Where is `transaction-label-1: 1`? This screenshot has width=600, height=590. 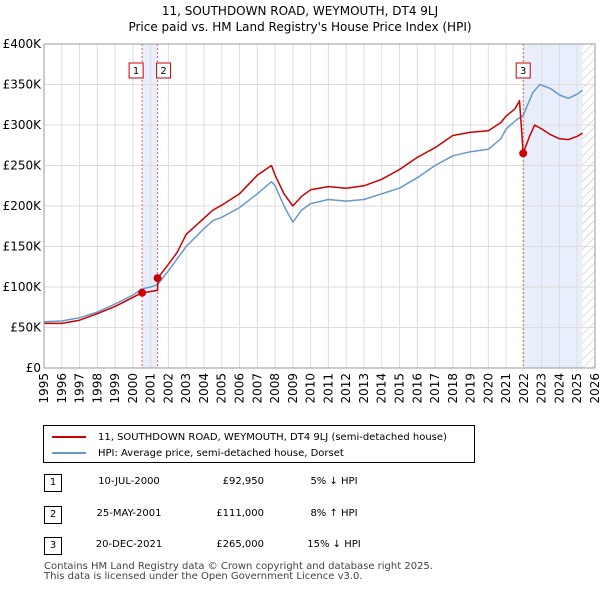
transaction-label-1: 1 is located at coordinates (136, 71).